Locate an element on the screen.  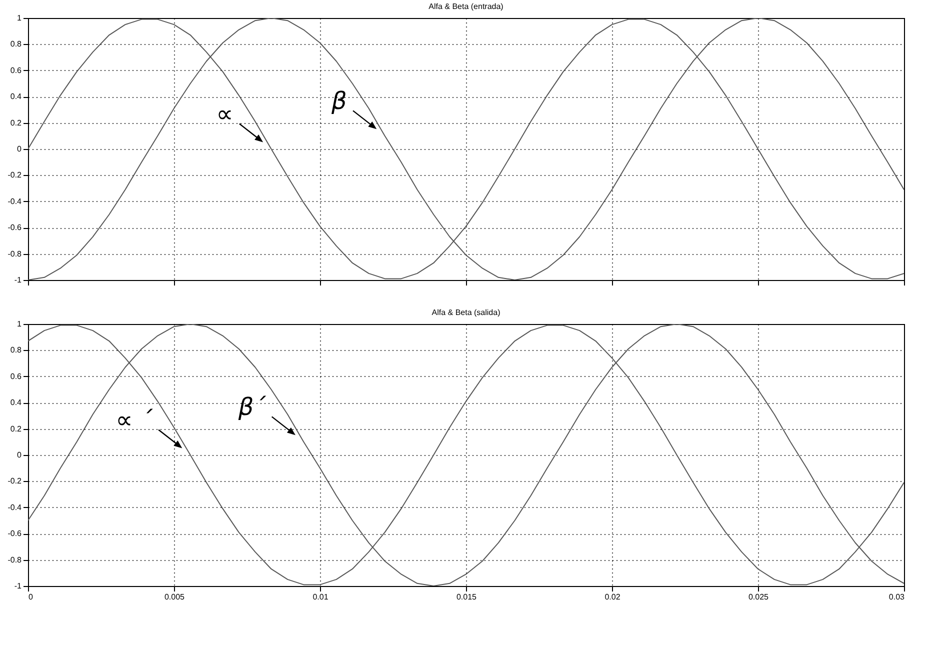
x-tick-label: 0.02 is located at coordinates (612, 597).